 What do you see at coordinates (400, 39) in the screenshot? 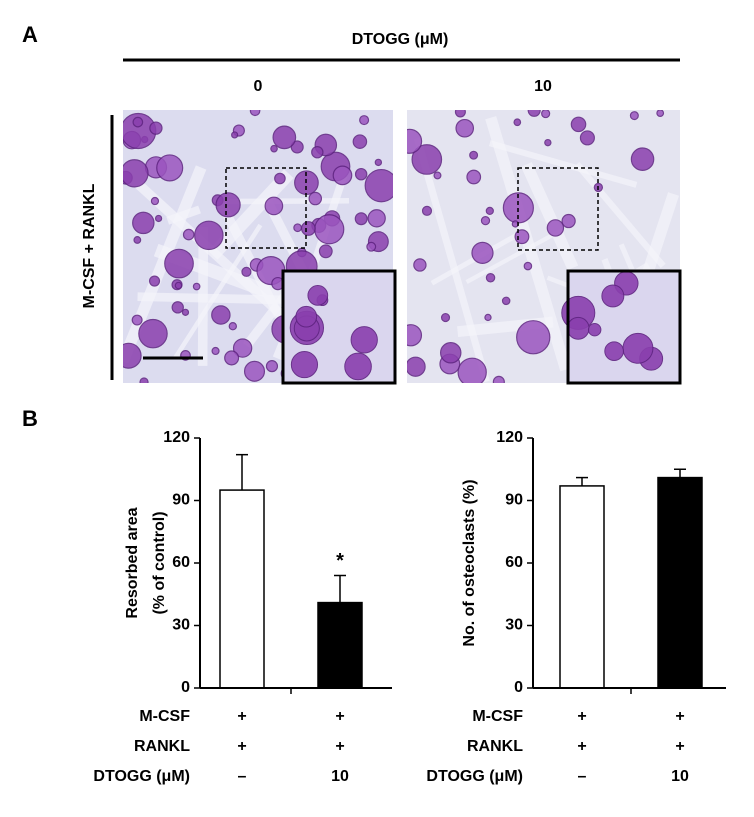
I see `header: DTOGG (μM)` at bounding box center [400, 39].